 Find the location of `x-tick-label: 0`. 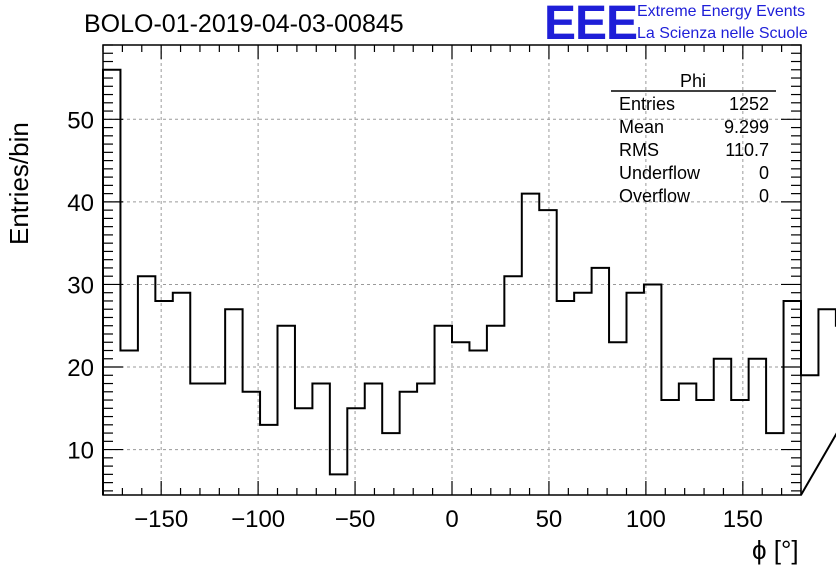

x-tick-label: 0 is located at coordinates (451, 519).